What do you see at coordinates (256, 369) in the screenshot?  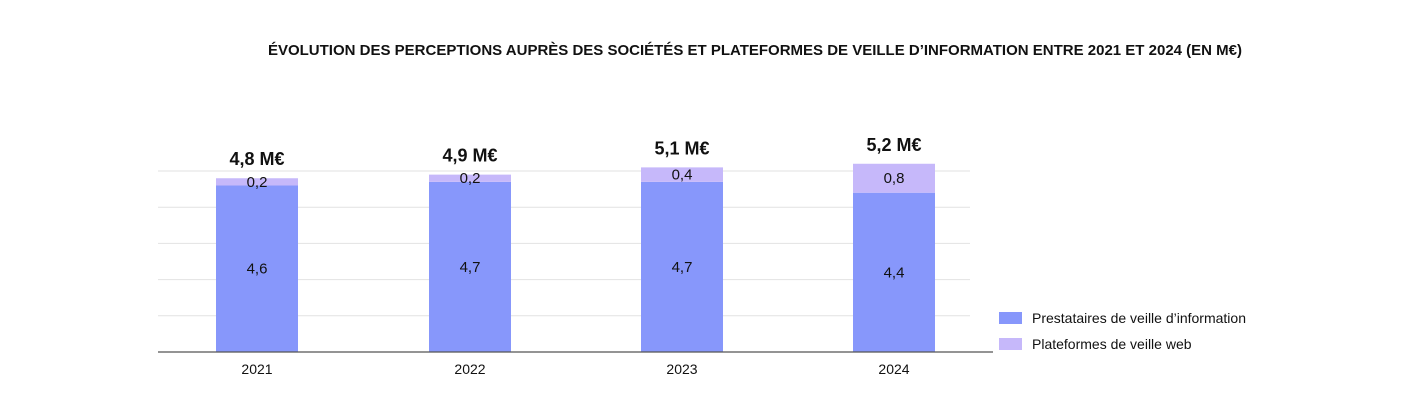 I see `x-tick-2021: 2021` at bounding box center [256, 369].